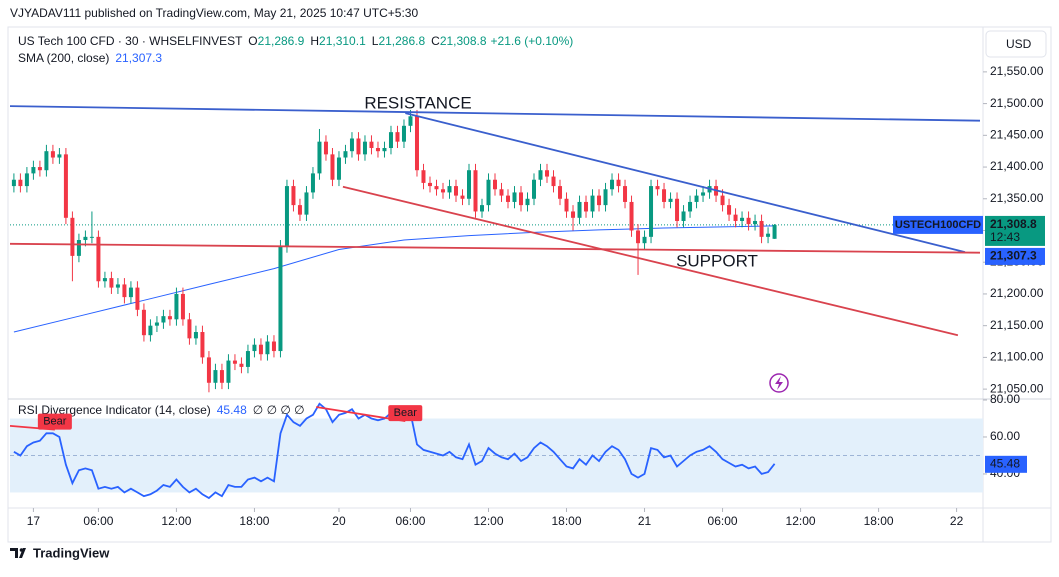 The height and width of the screenshot is (577, 1059). What do you see at coordinates (435, 41) in the screenshot?
I see `ohlc-key: C` at bounding box center [435, 41].